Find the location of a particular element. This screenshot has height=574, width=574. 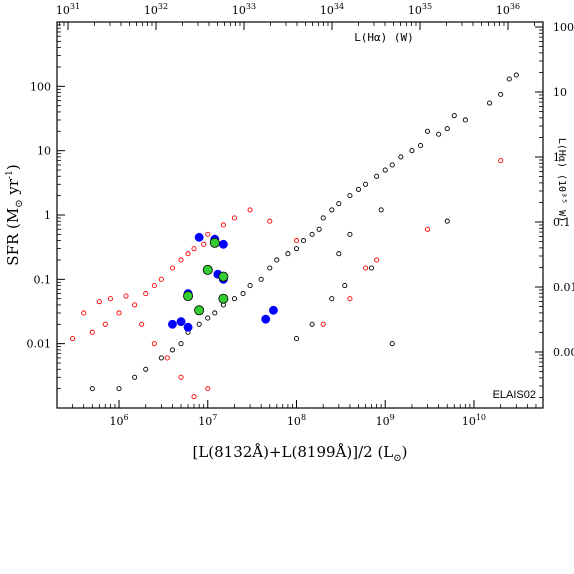

right-tick-label: 0.01 is located at coordinates (563, 287).